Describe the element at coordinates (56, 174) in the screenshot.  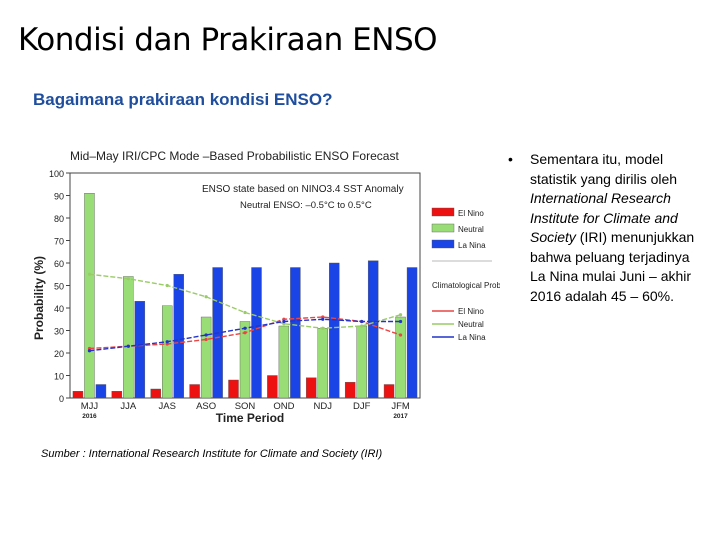
I see `y-tick-label: 100` at that location.